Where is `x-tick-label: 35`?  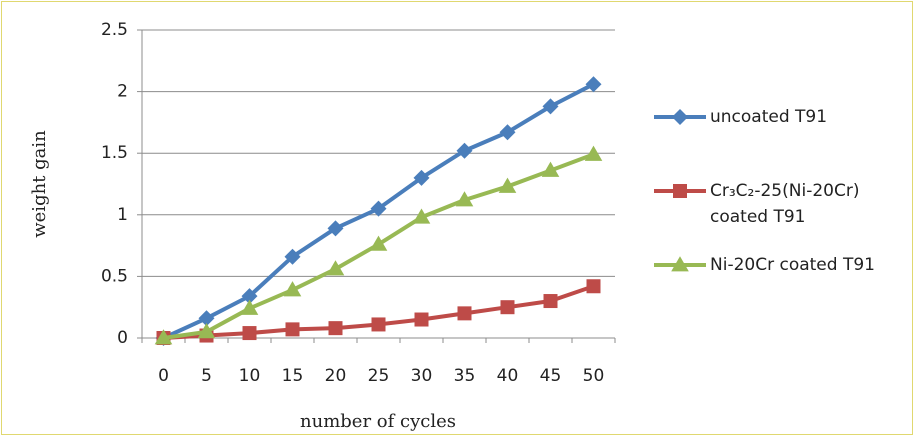
x-tick-label: 35 is located at coordinates (465, 376).